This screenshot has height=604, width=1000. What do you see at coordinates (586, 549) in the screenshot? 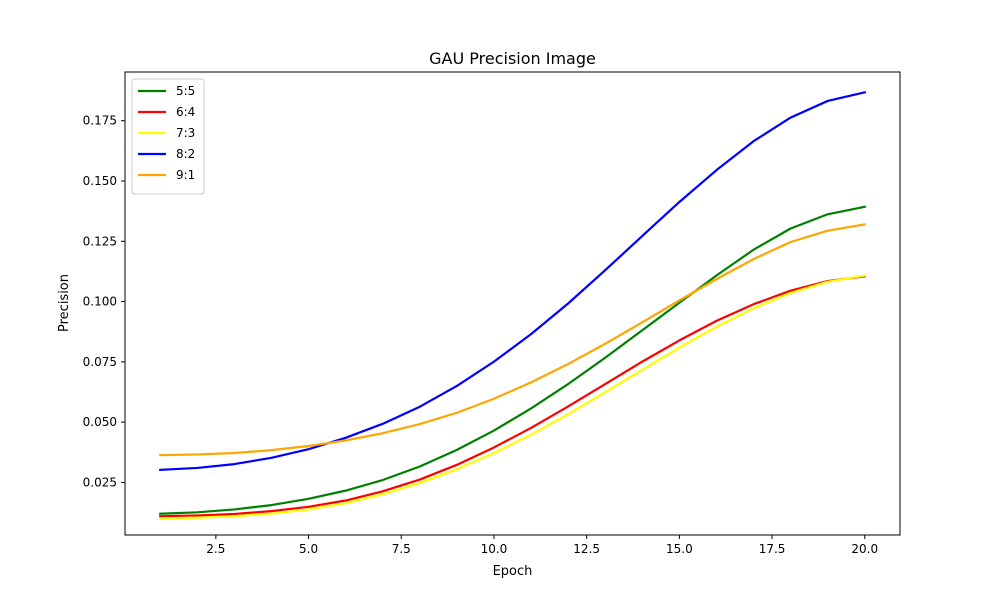
I see `x-tick-label: 12.5` at bounding box center [586, 549].